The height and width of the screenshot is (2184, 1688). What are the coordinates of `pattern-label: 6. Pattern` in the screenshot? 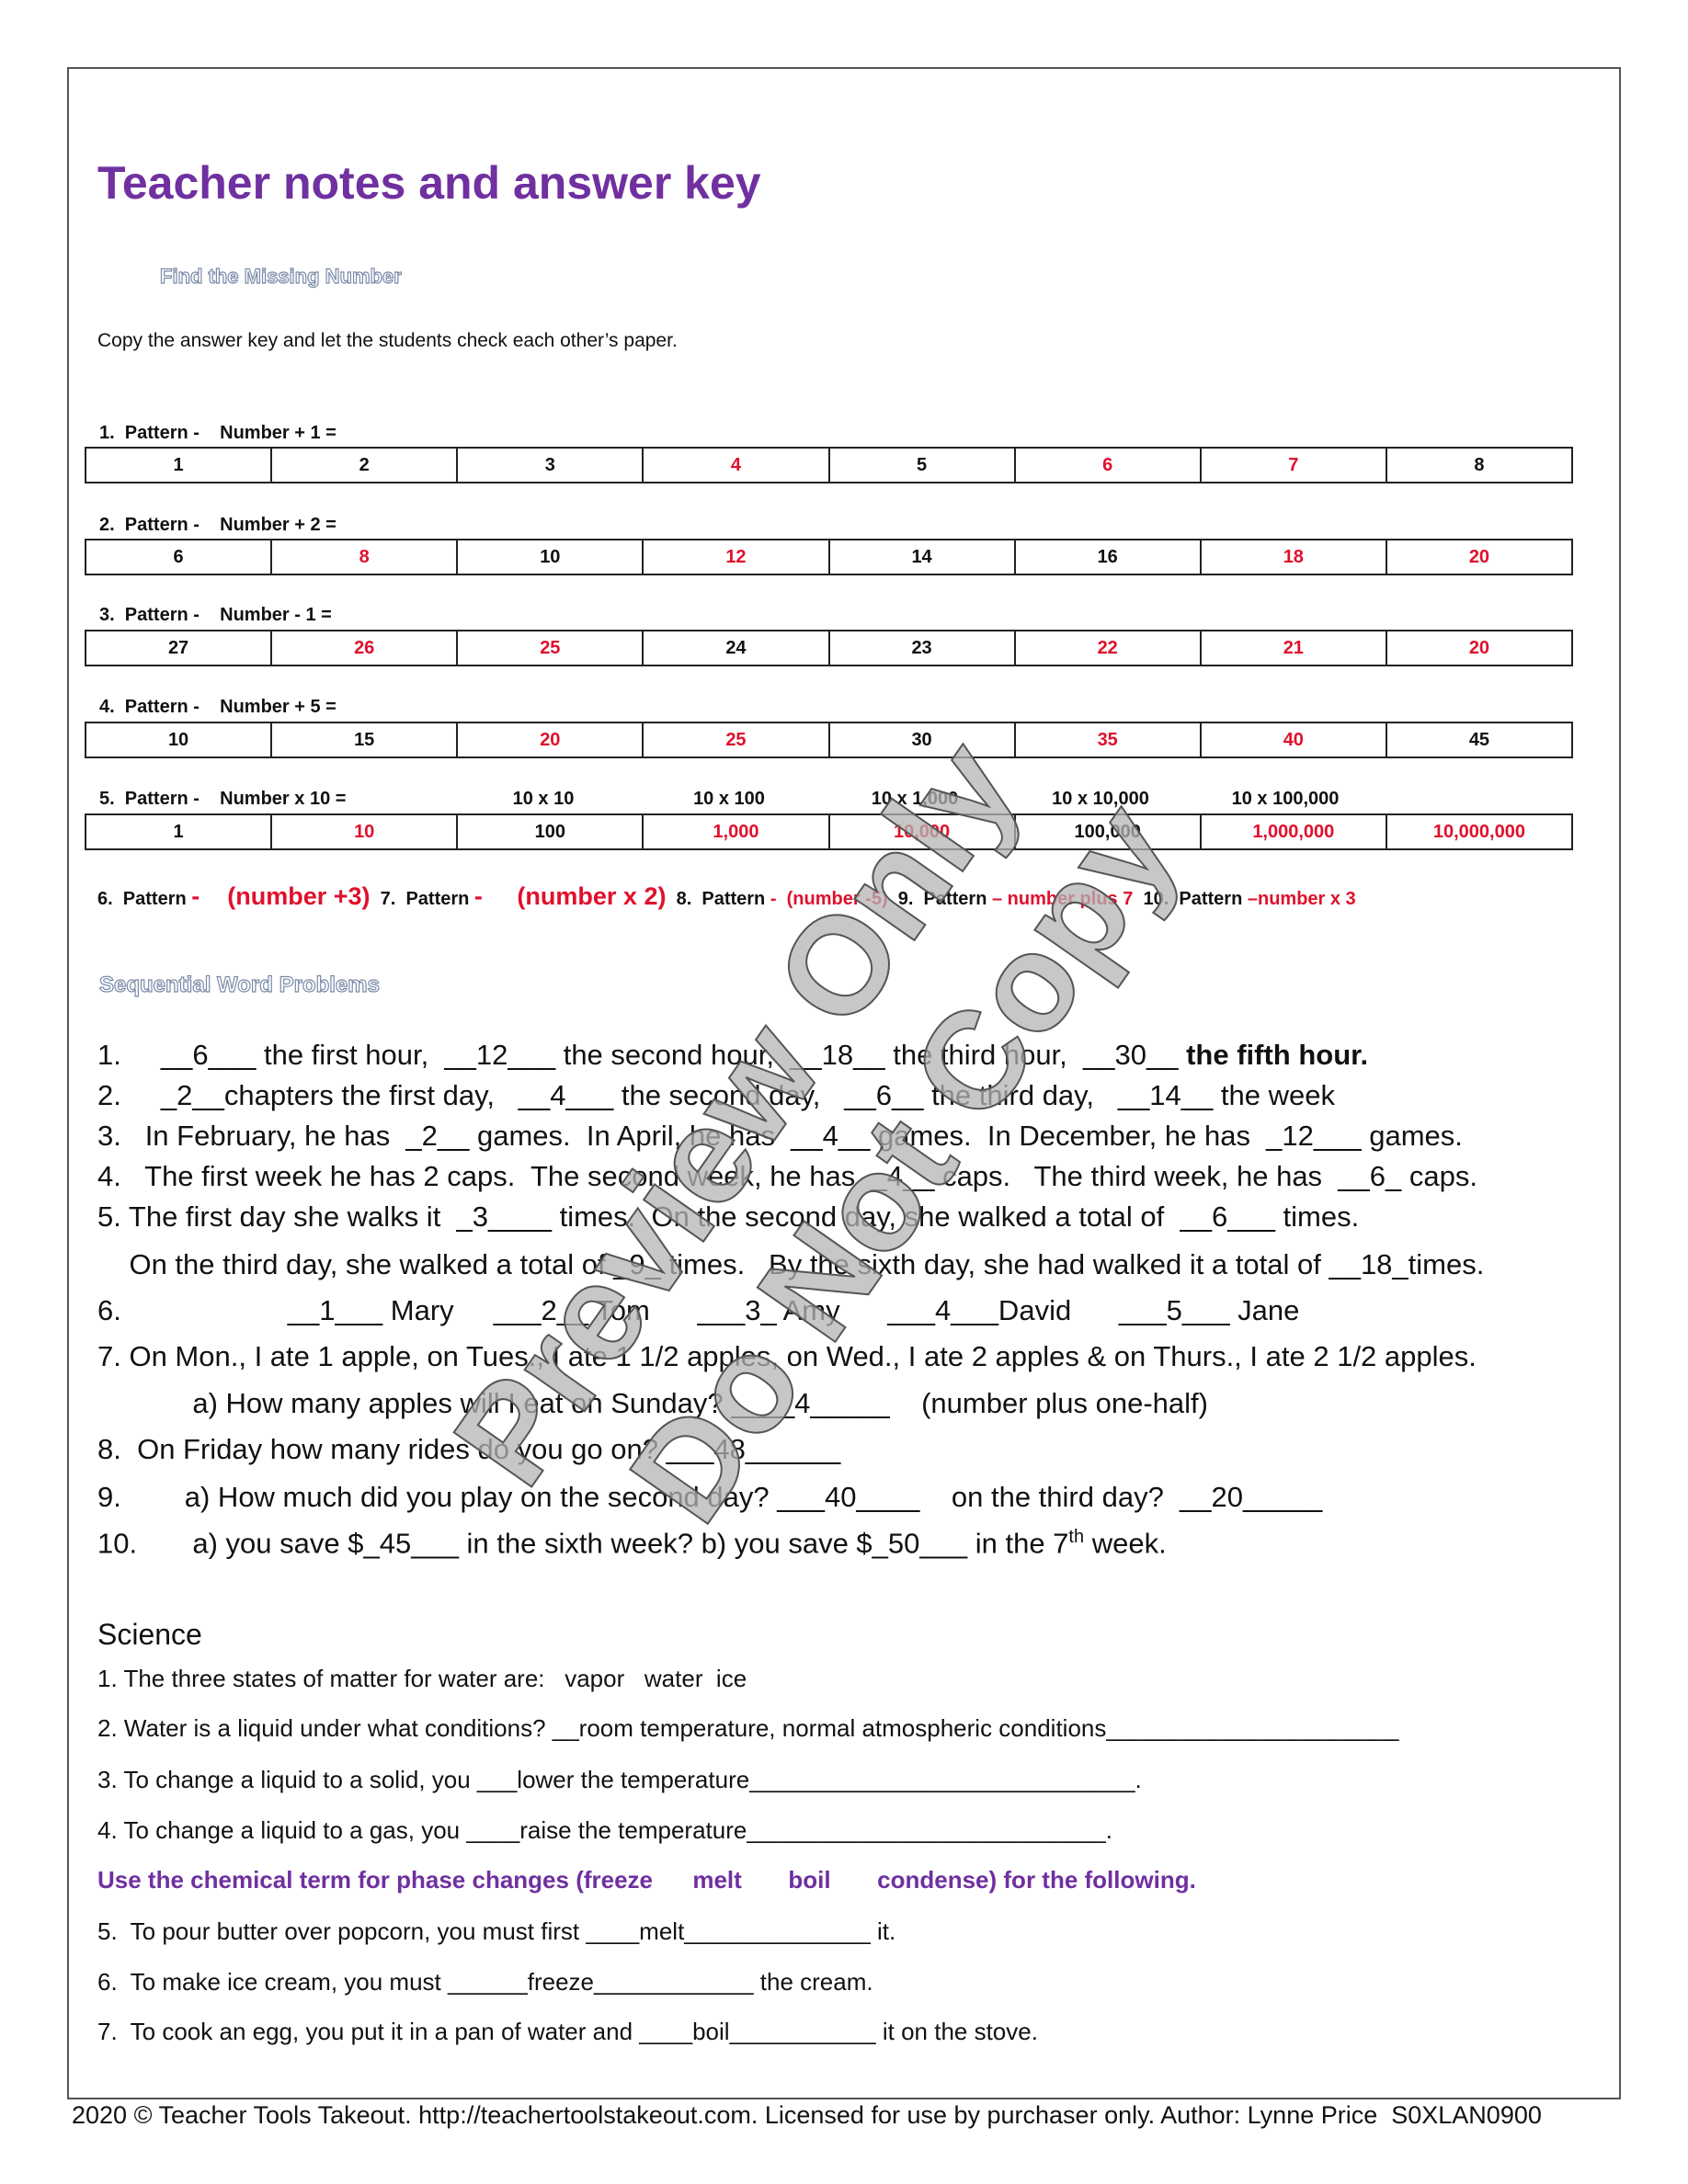 It's located at (144, 899).